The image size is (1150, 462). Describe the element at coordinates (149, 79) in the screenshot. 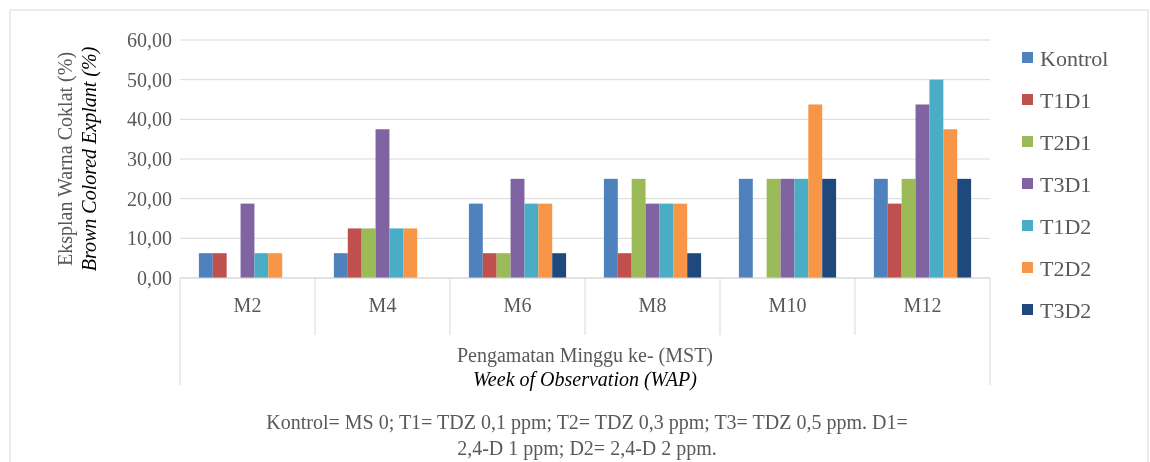

I see `y-tick-label: 50,00` at that location.